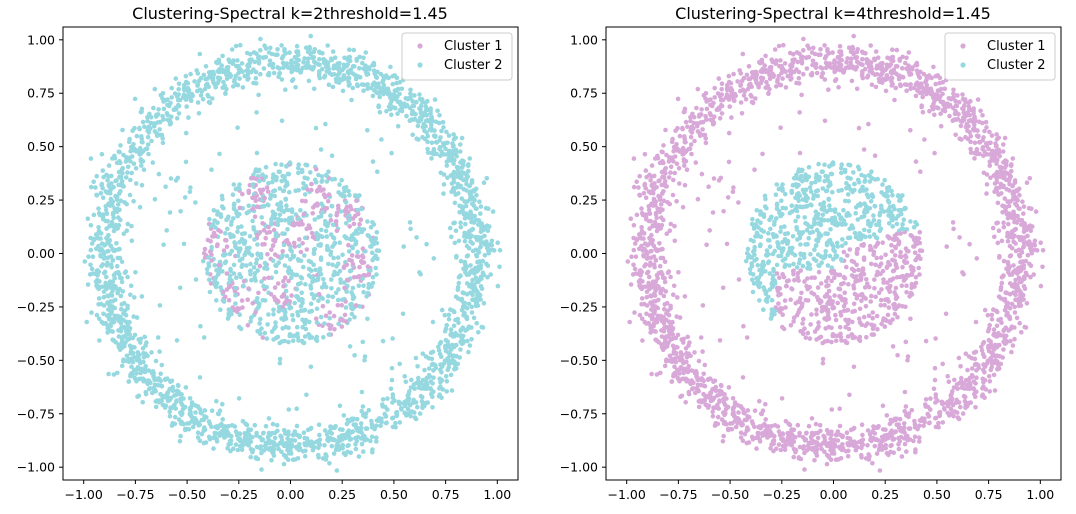 This screenshot has height=514, width=1076. What do you see at coordinates (394, 494) in the screenshot?
I see `x-tick-label: 0.50` at bounding box center [394, 494].